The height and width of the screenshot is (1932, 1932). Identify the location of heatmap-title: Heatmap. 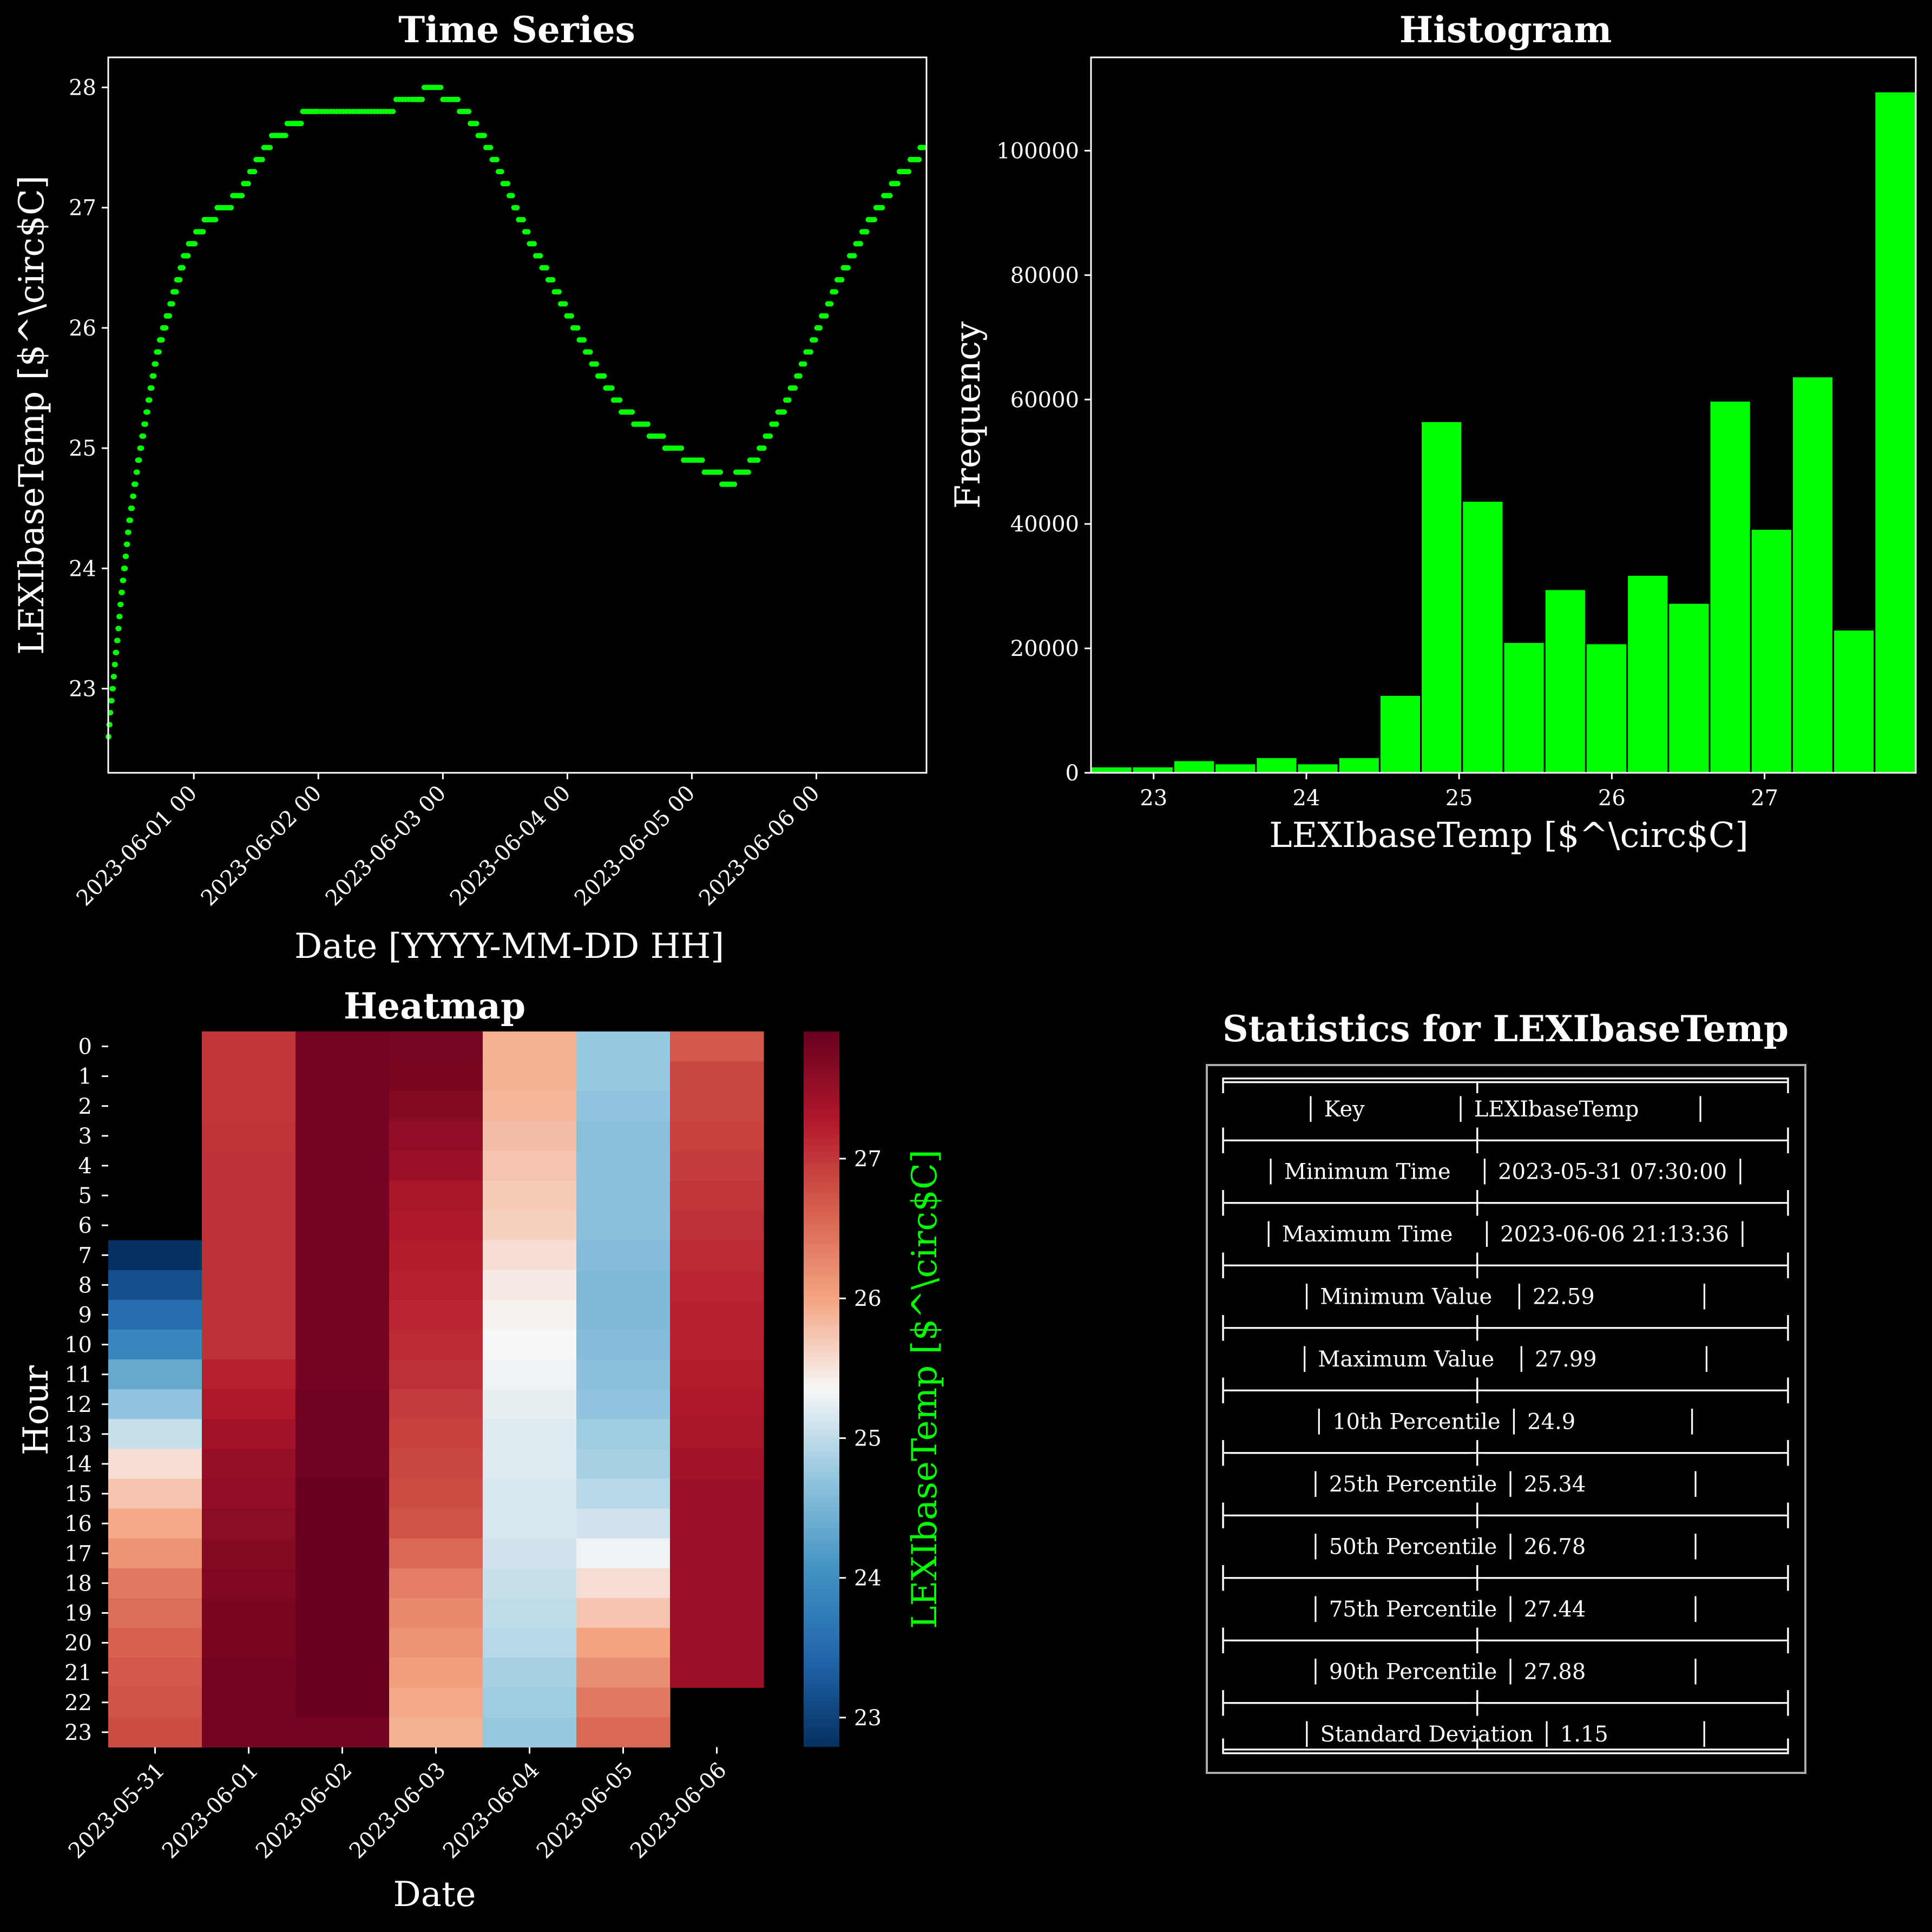
(434, 1006).